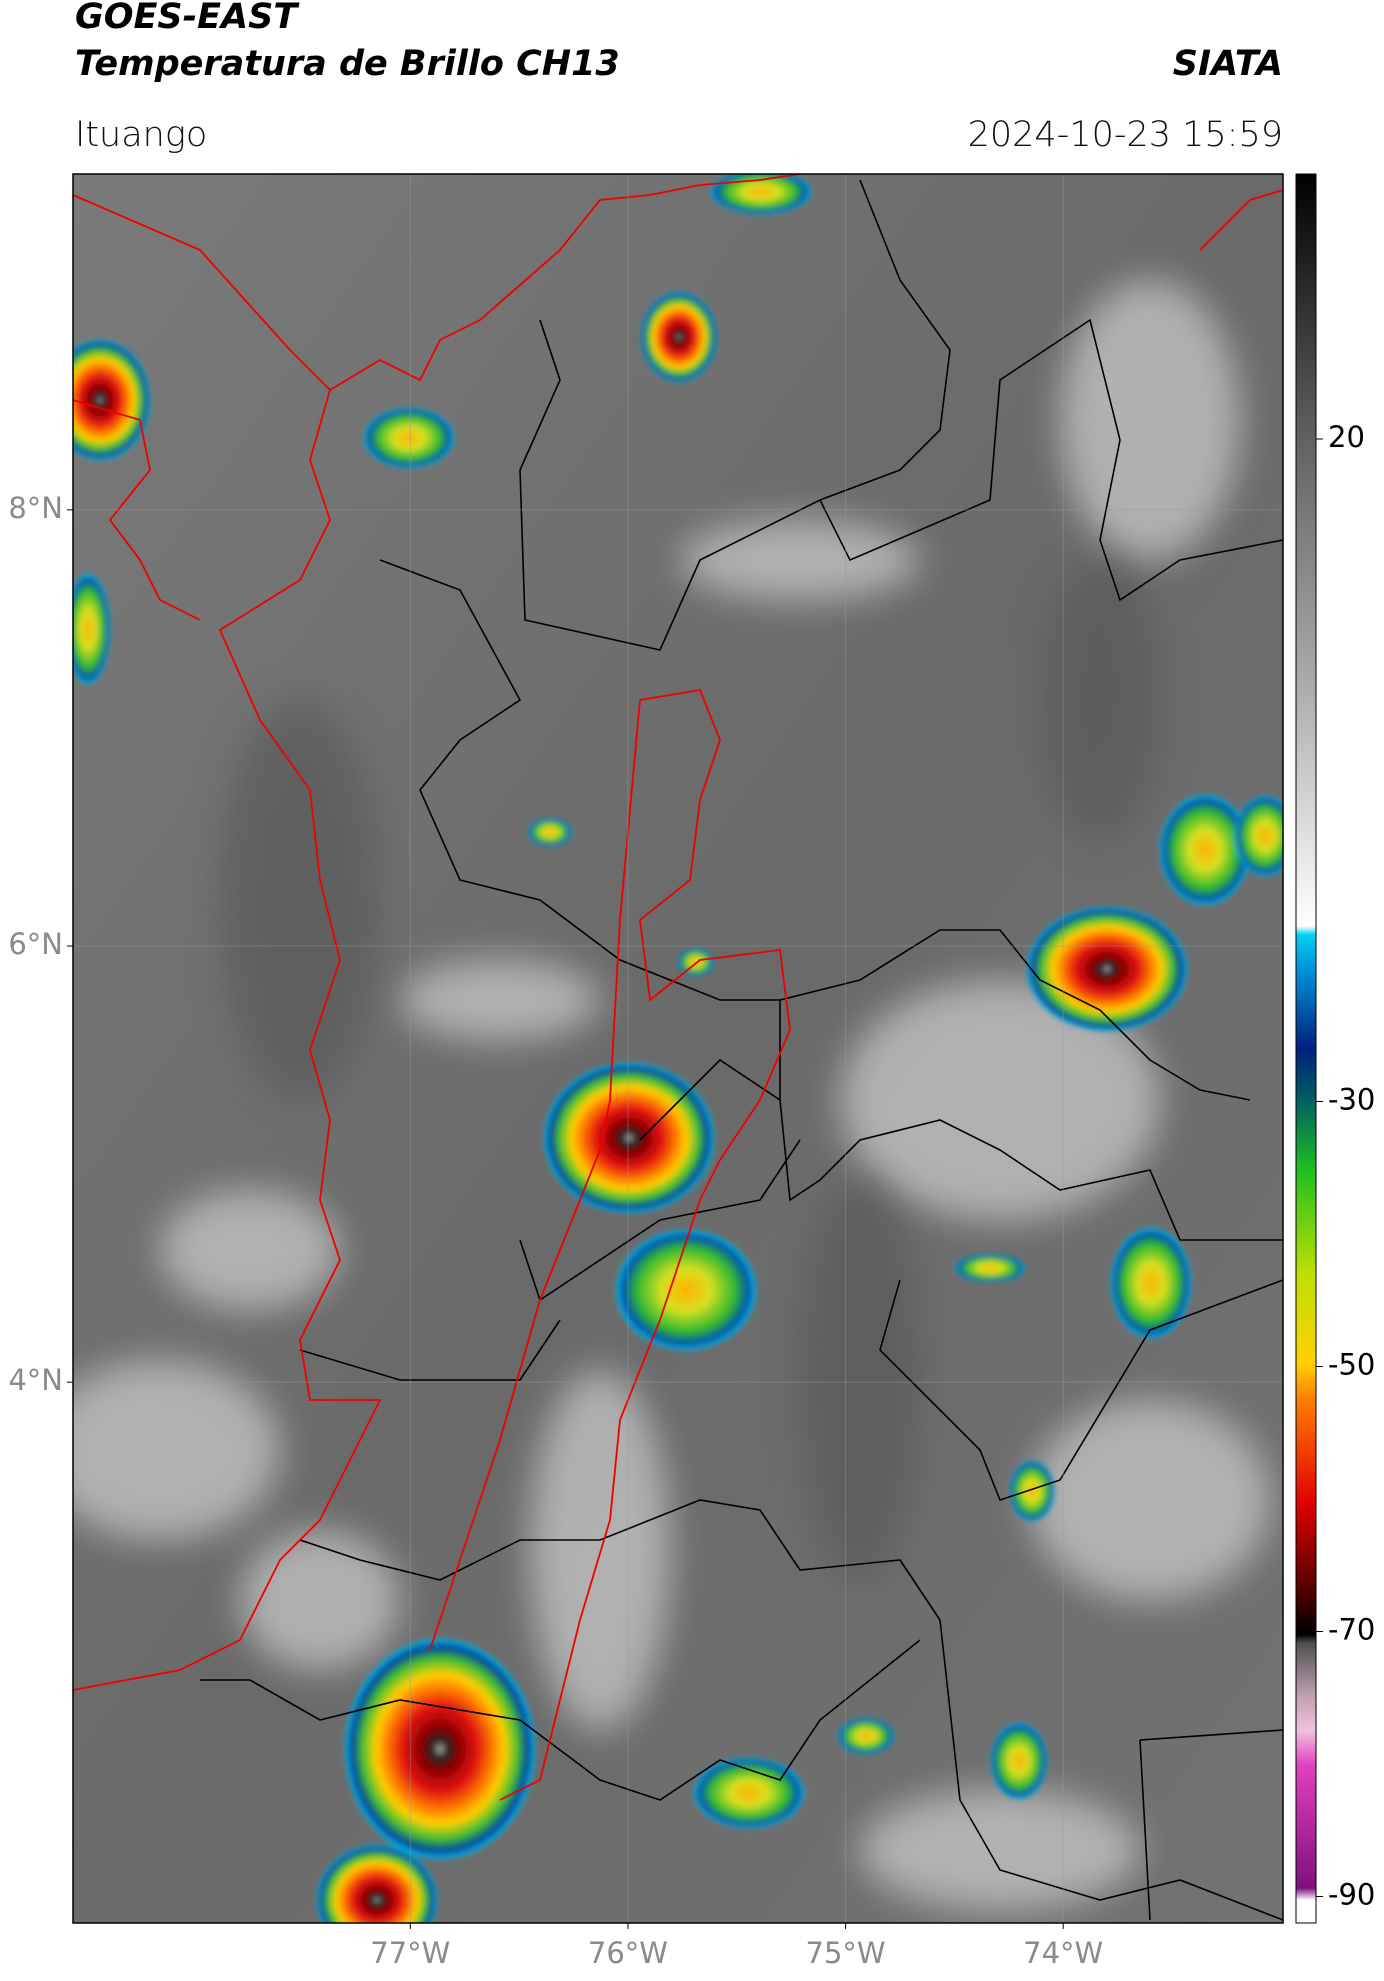 The height and width of the screenshot is (1981, 1384). I want to click on lon-label: 76°W, so click(628, 1953).